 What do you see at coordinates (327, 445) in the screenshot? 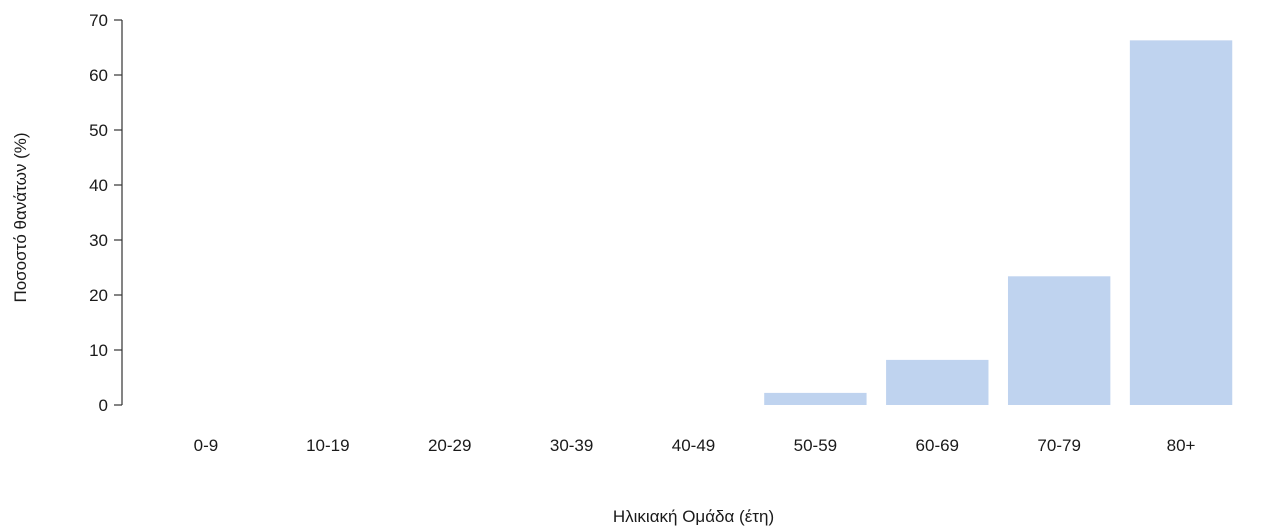
I see `x-tick-label: 10-19` at bounding box center [327, 445].